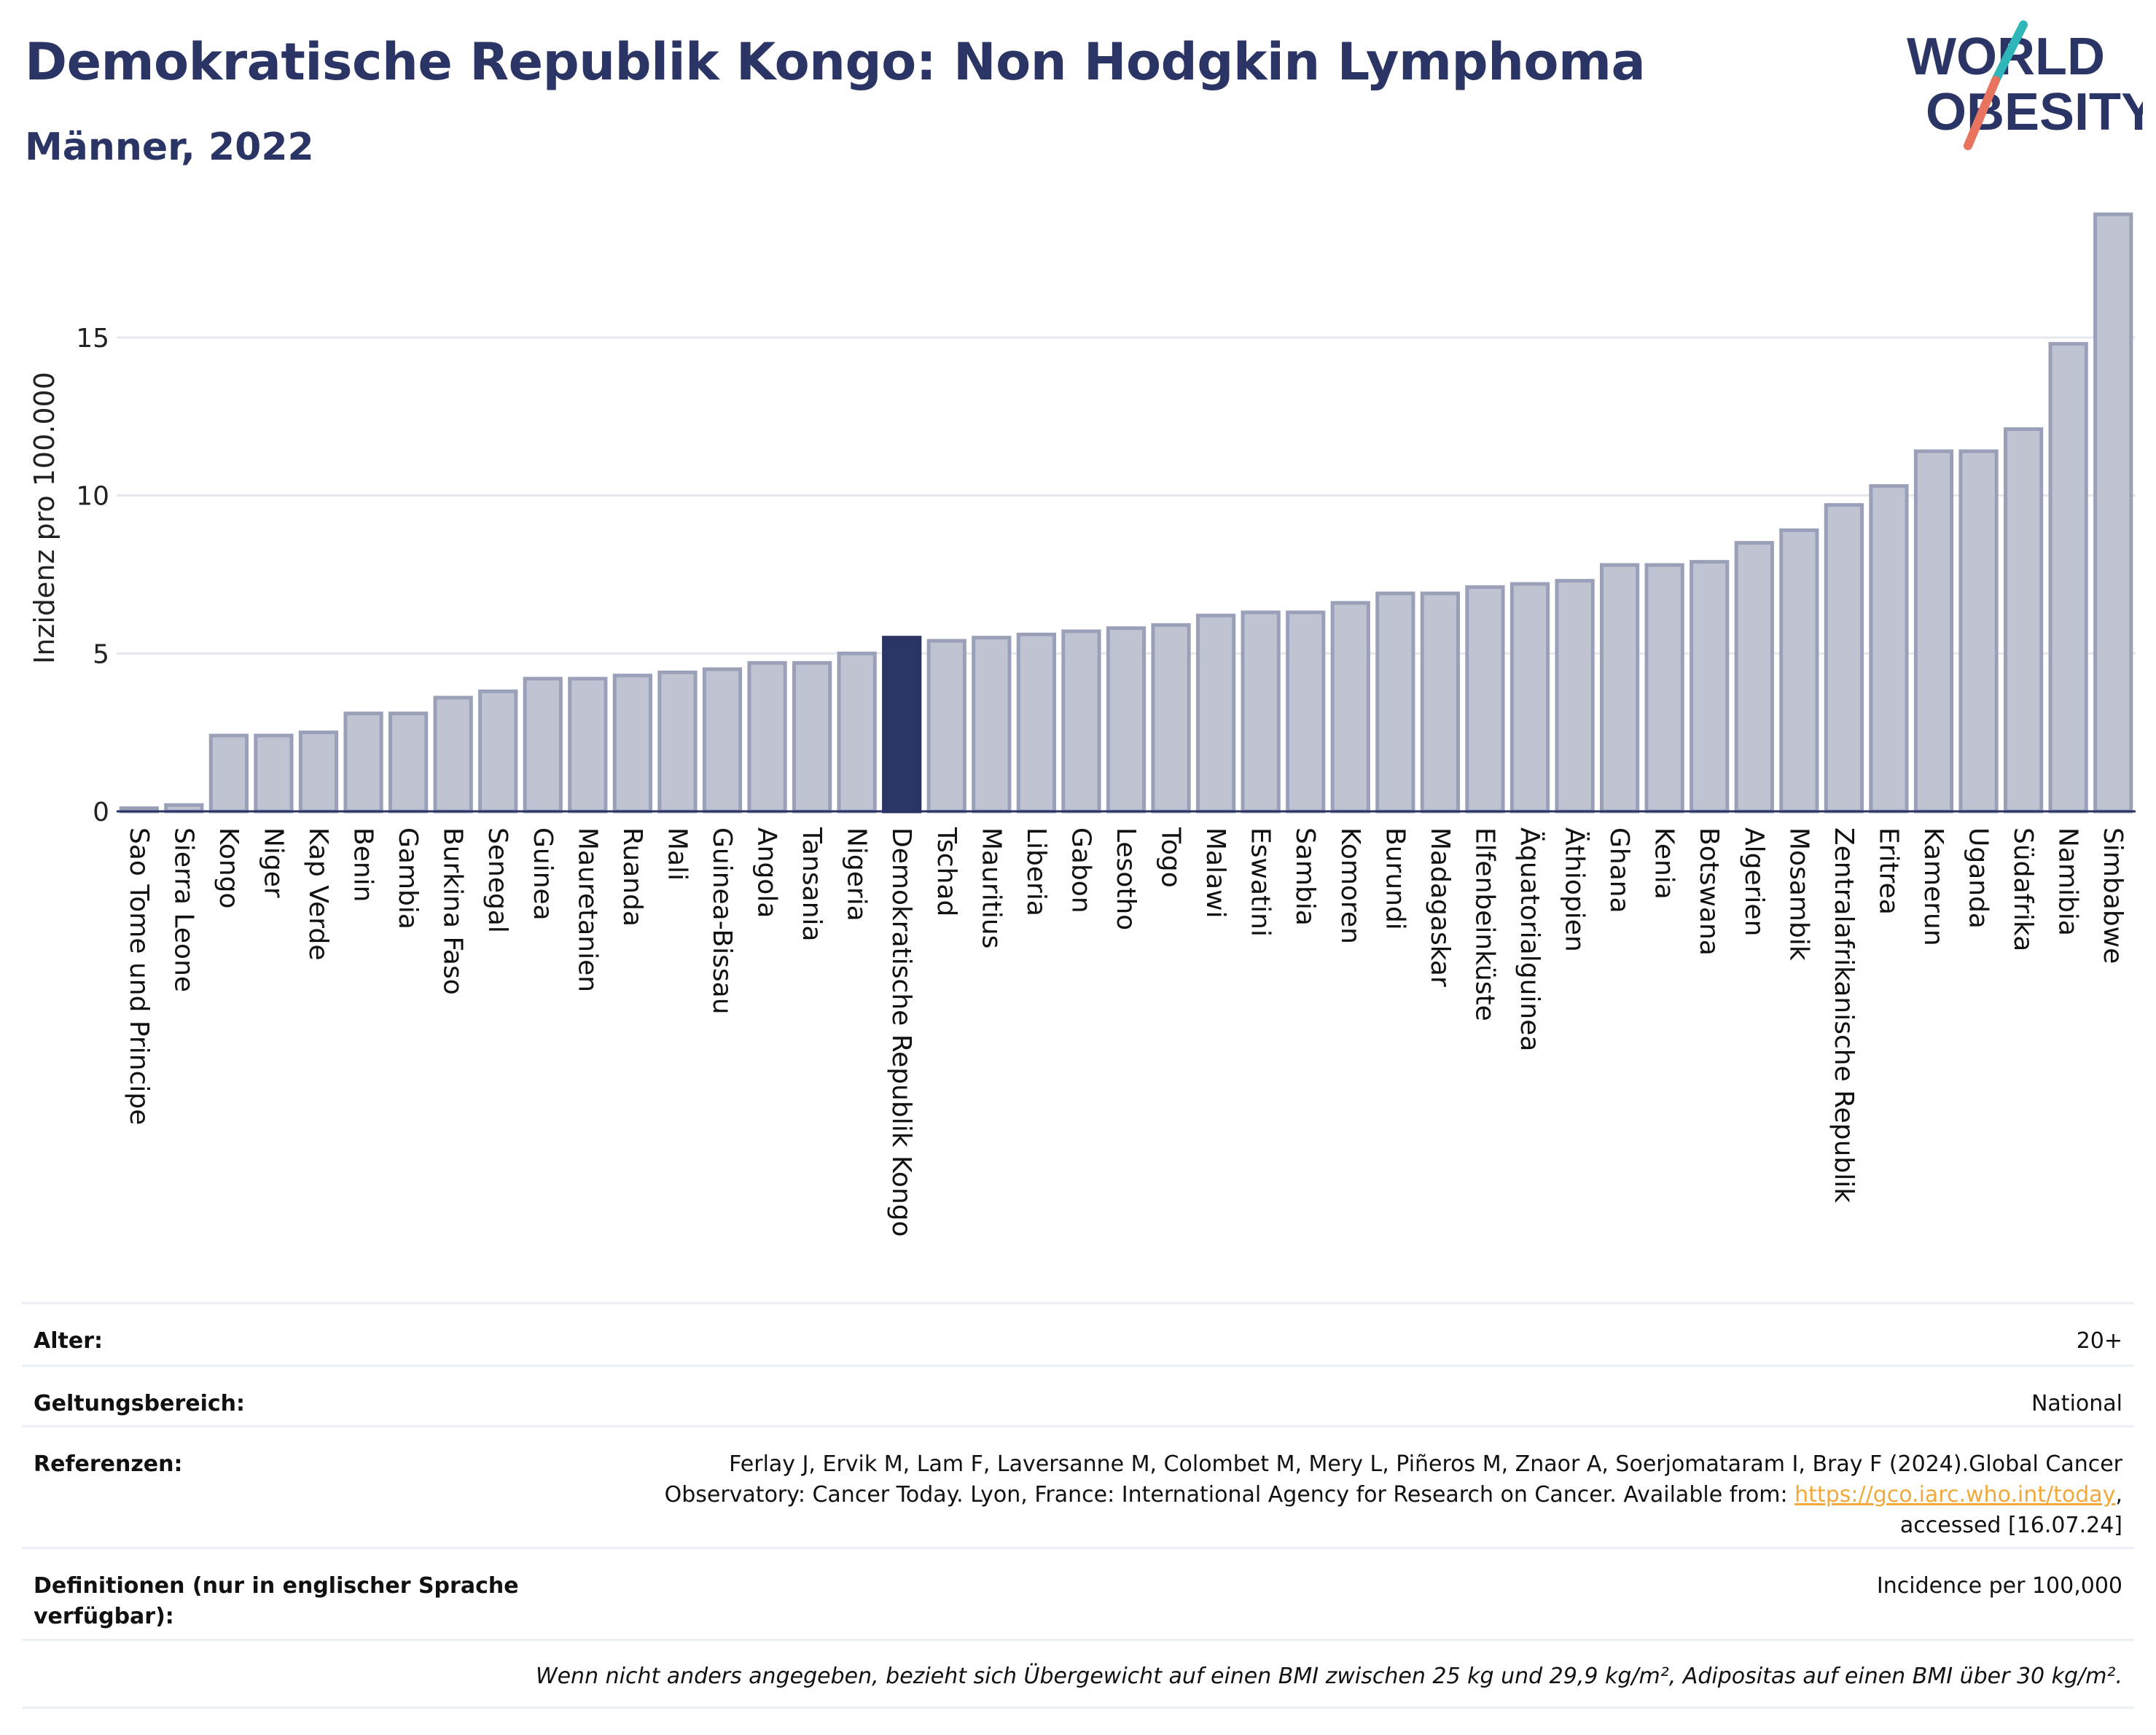 This screenshot has width=2156, height=1735. I want to click on bar-kongo, so click(229, 773).